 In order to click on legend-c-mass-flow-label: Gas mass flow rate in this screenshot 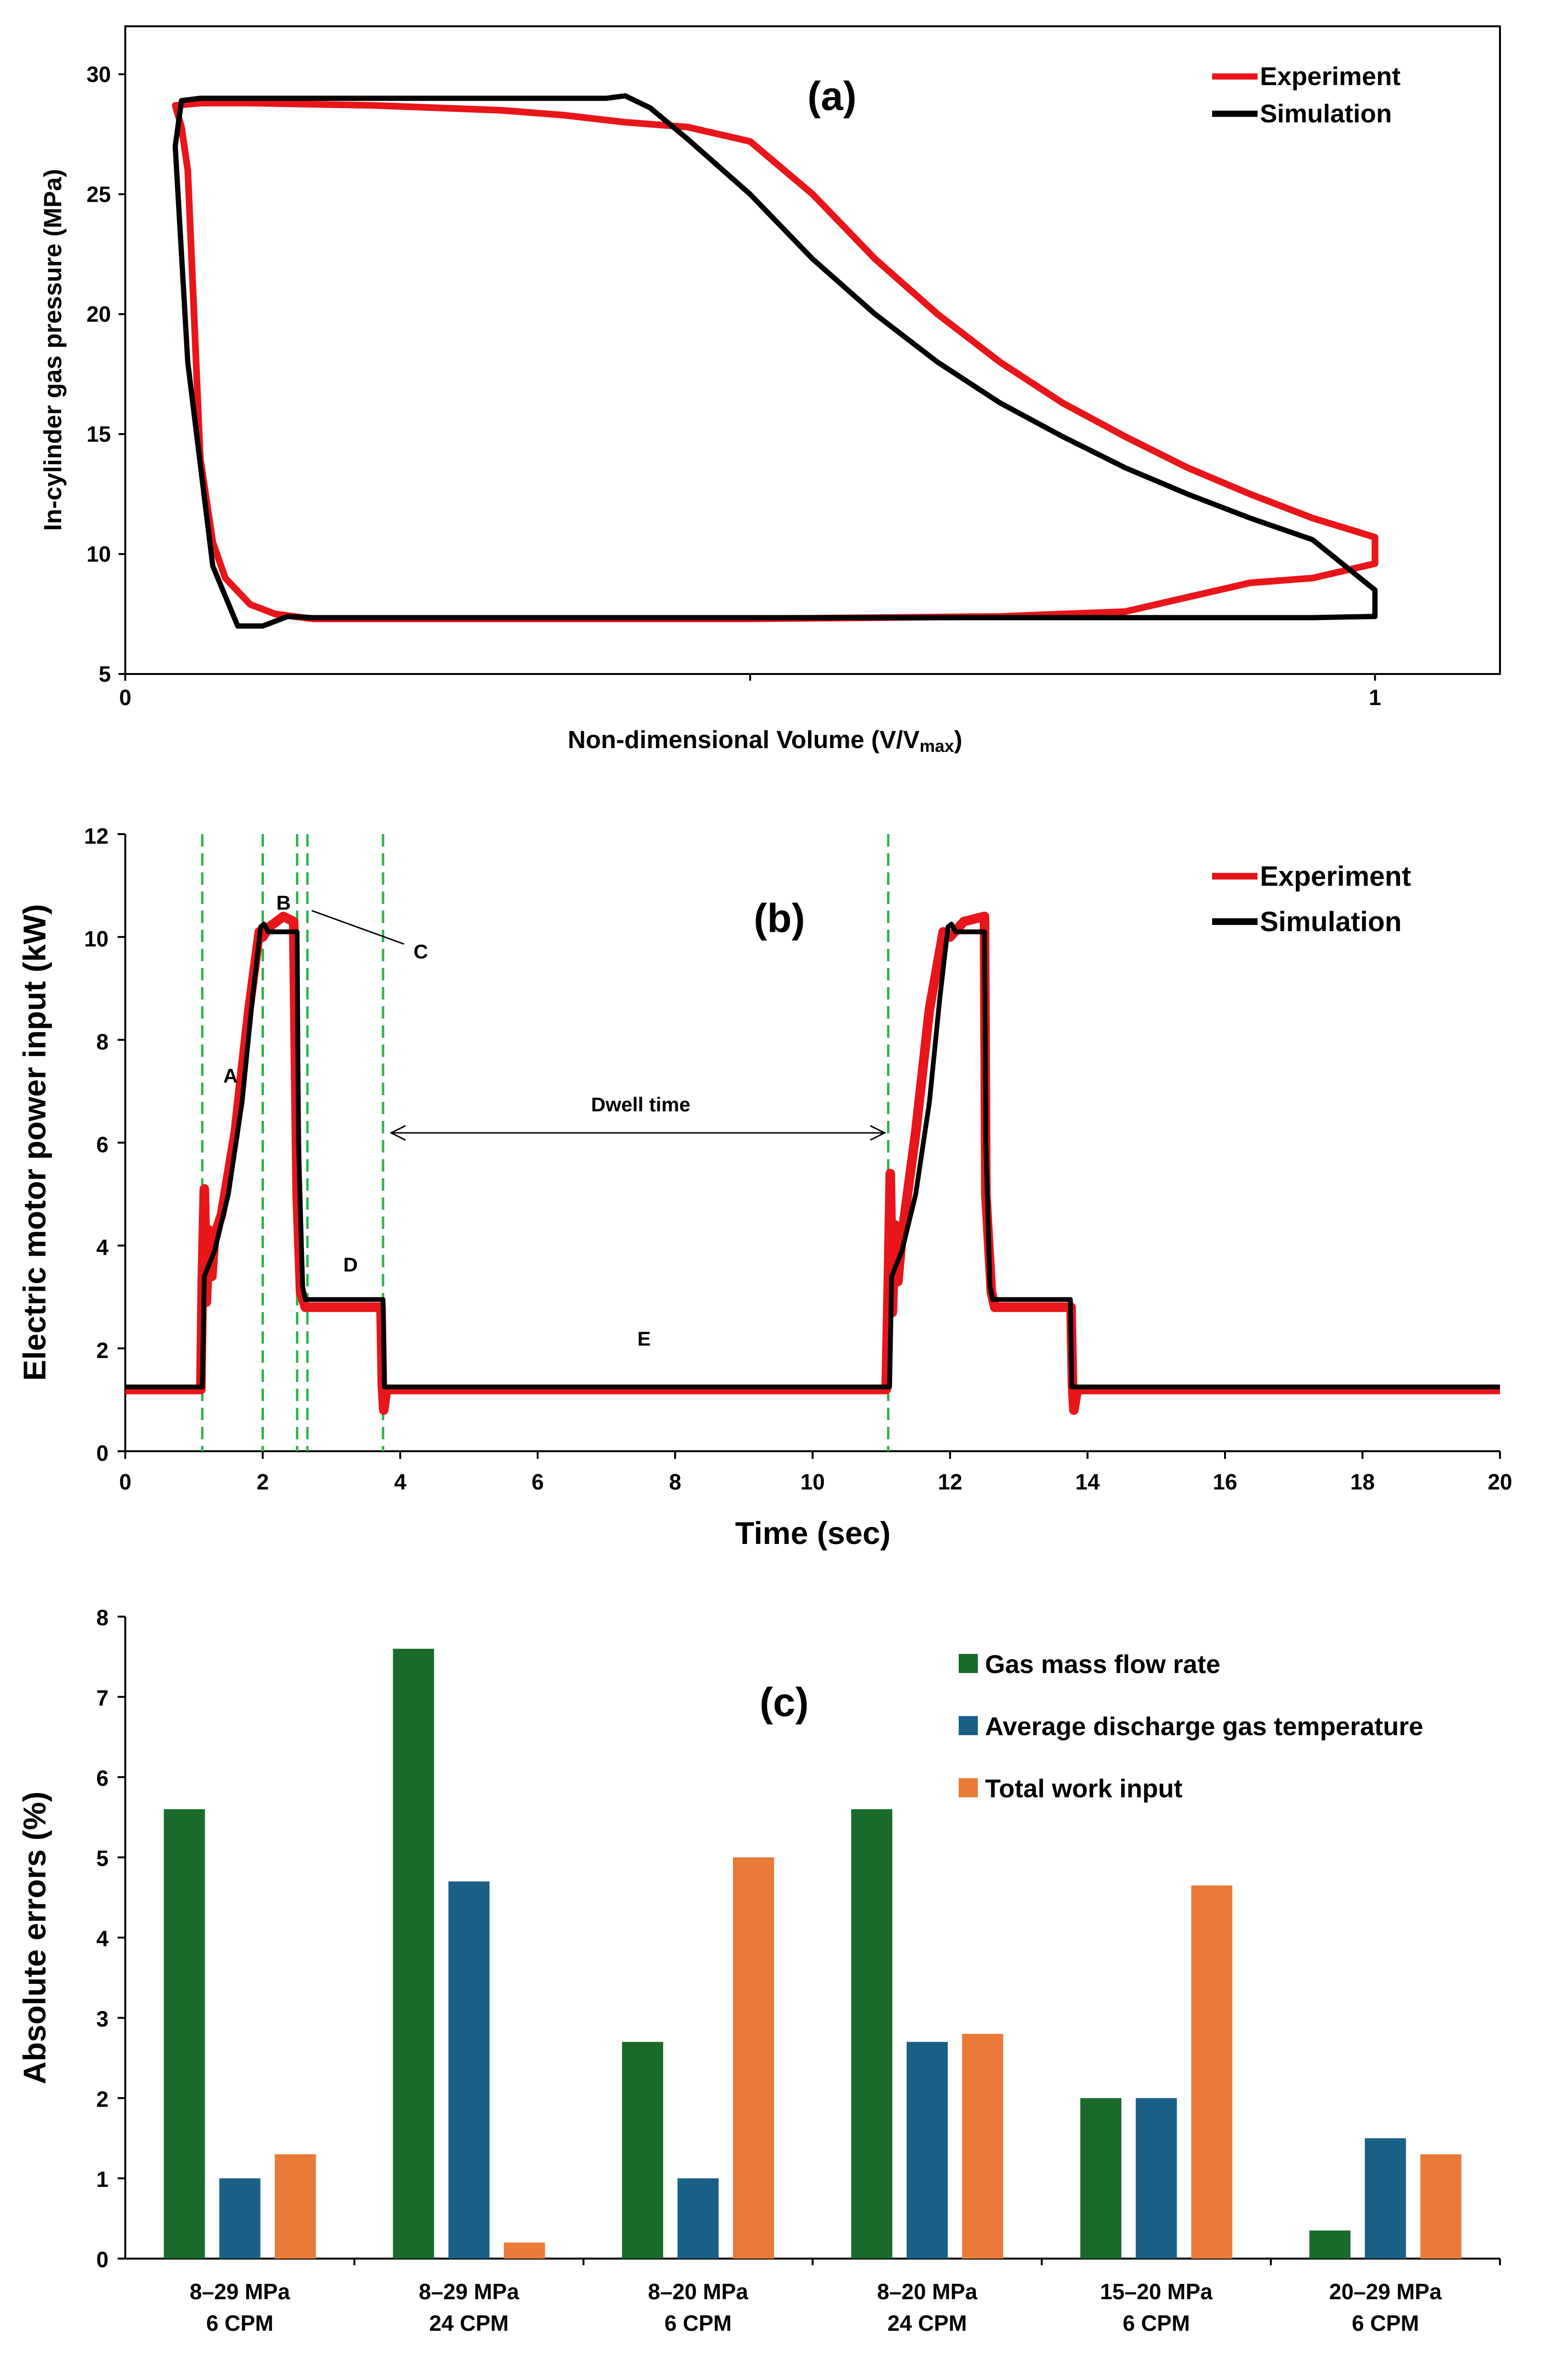, I will do `click(1103, 1664)`.